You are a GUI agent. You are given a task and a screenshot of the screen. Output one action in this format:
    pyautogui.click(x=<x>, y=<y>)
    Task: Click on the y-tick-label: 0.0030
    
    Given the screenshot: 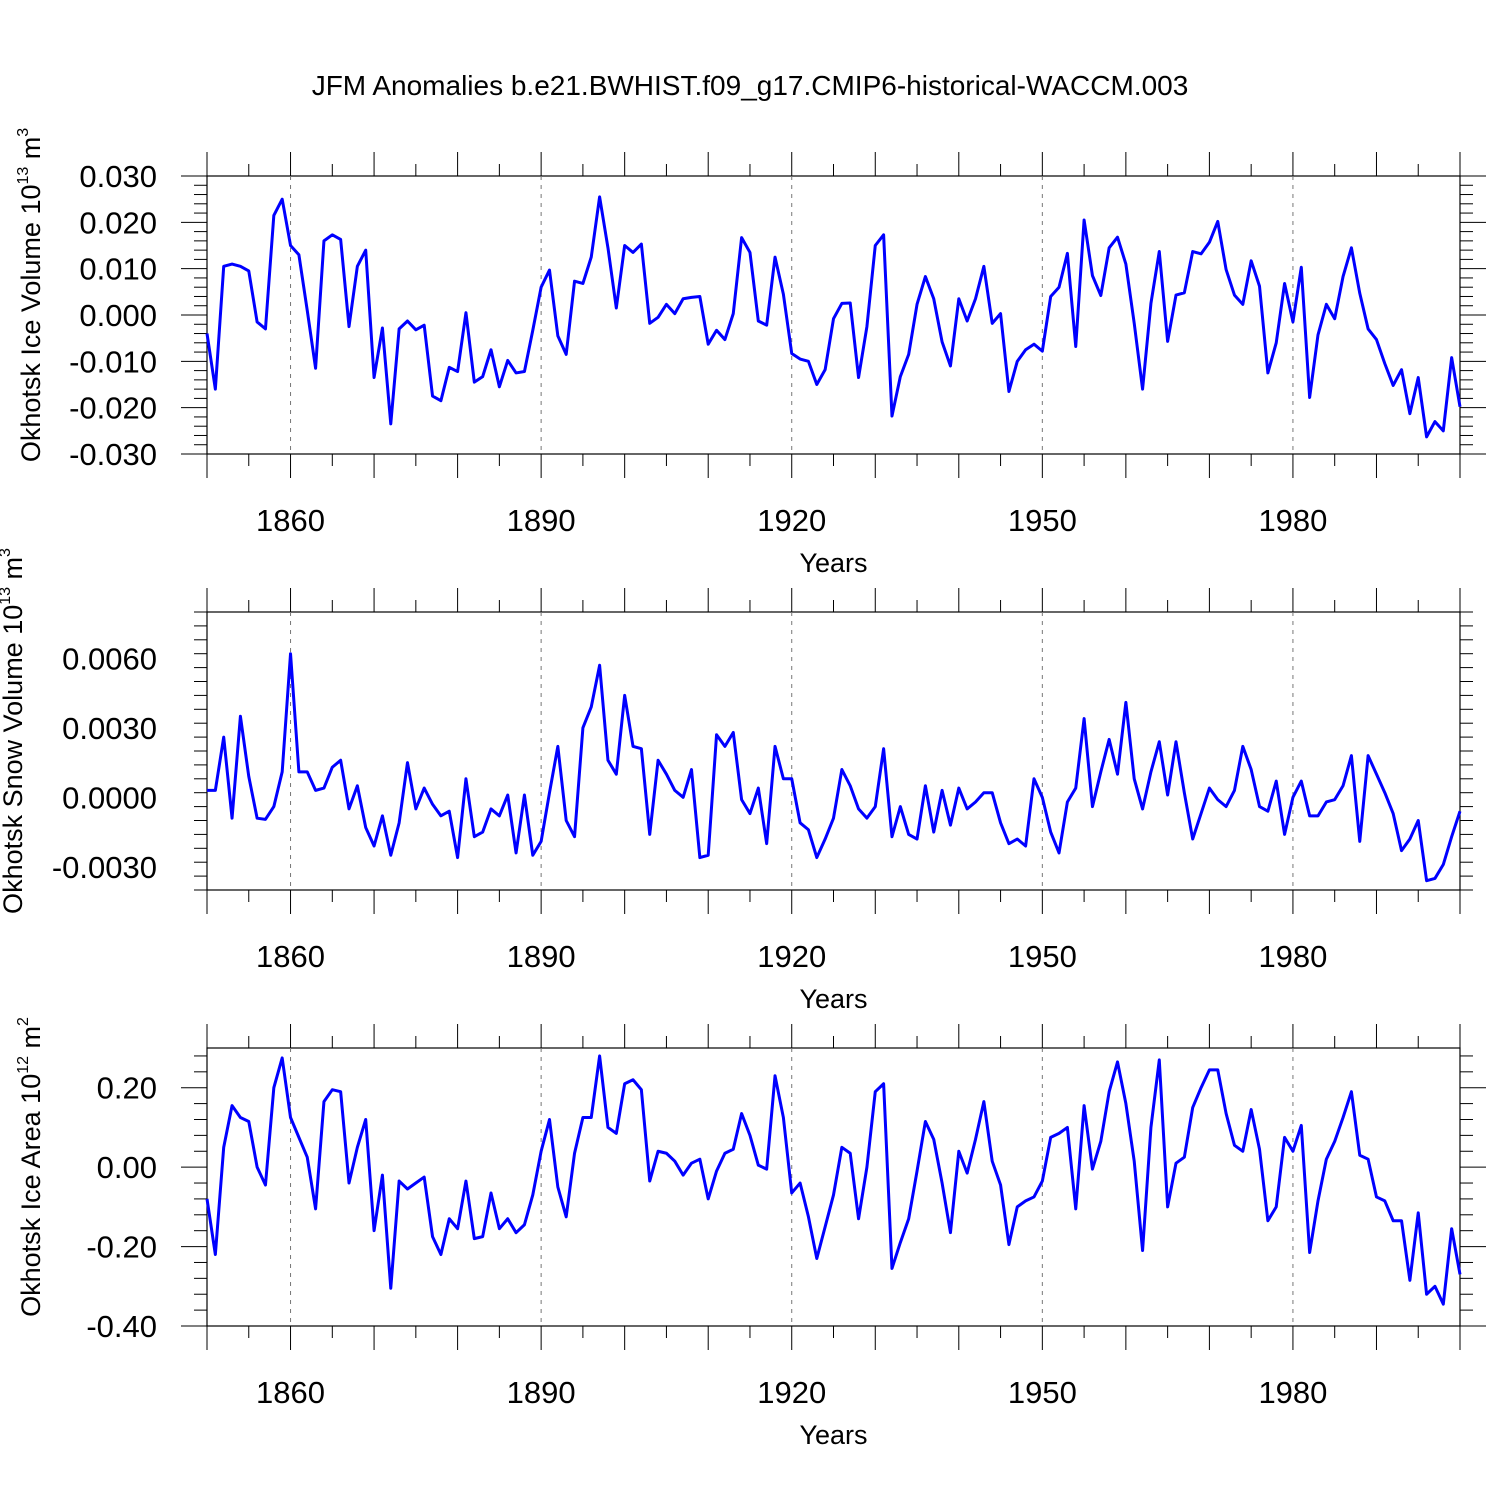 What is the action you would take?
    pyautogui.click(x=109, y=728)
    